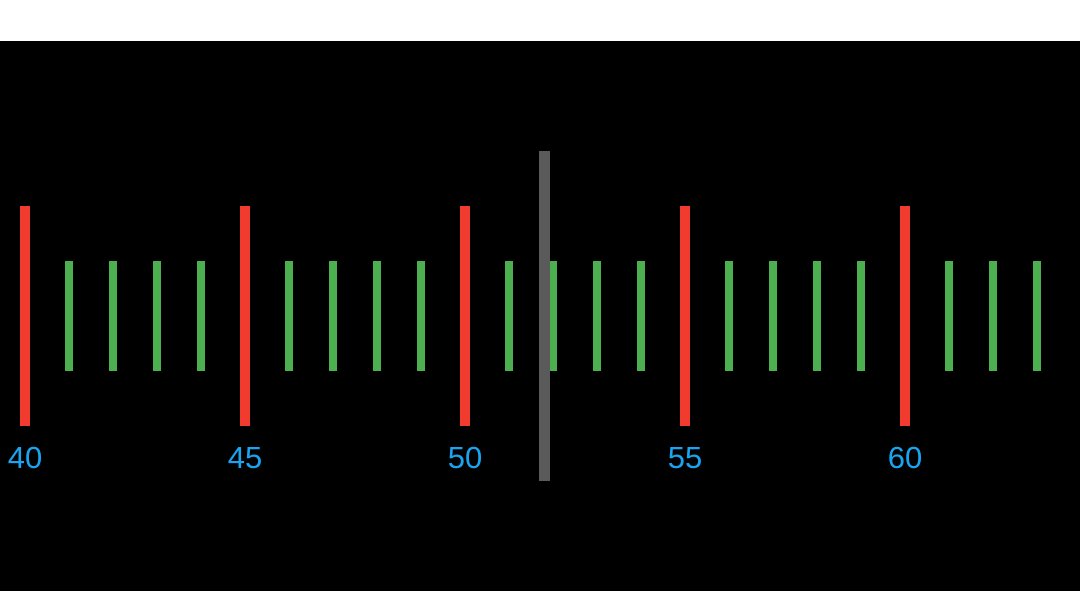 Image resolution: width=1080 pixels, height=616 pixels. Describe the element at coordinates (905, 457) in the screenshot. I see `tick-label: 60` at that location.